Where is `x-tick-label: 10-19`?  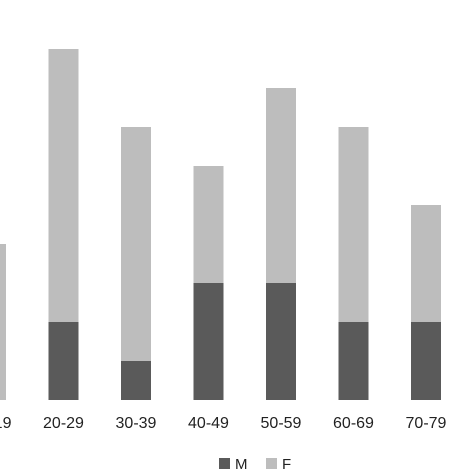
x-tick-label: 10-19 is located at coordinates (6, 423).